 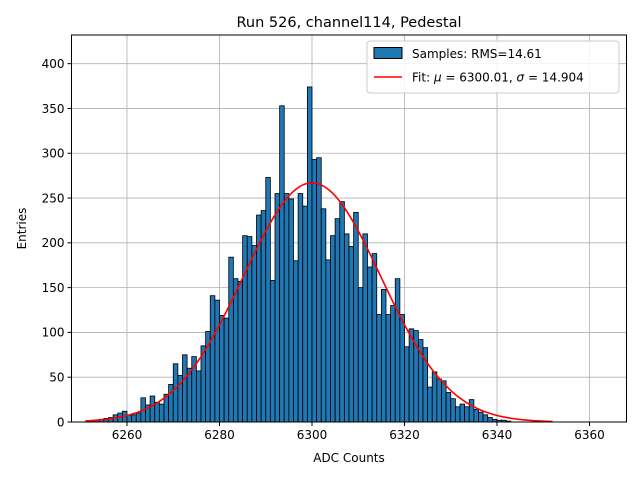 I want to click on legend-fit-sigma-symbol: σ, so click(x=521, y=78).